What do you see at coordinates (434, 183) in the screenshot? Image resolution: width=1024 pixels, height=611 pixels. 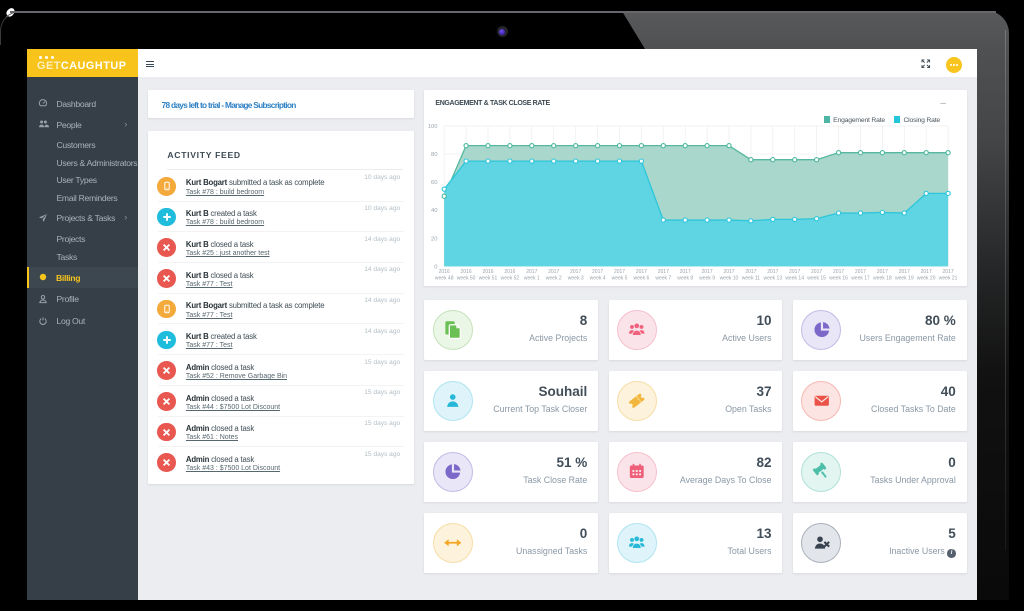 I see `svg-text: 60` at bounding box center [434, 183].